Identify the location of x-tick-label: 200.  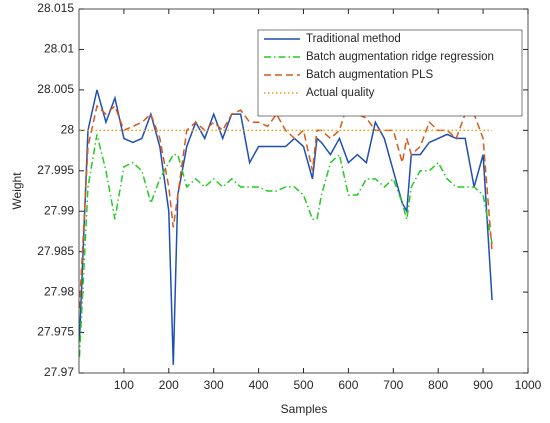
(169, 385).